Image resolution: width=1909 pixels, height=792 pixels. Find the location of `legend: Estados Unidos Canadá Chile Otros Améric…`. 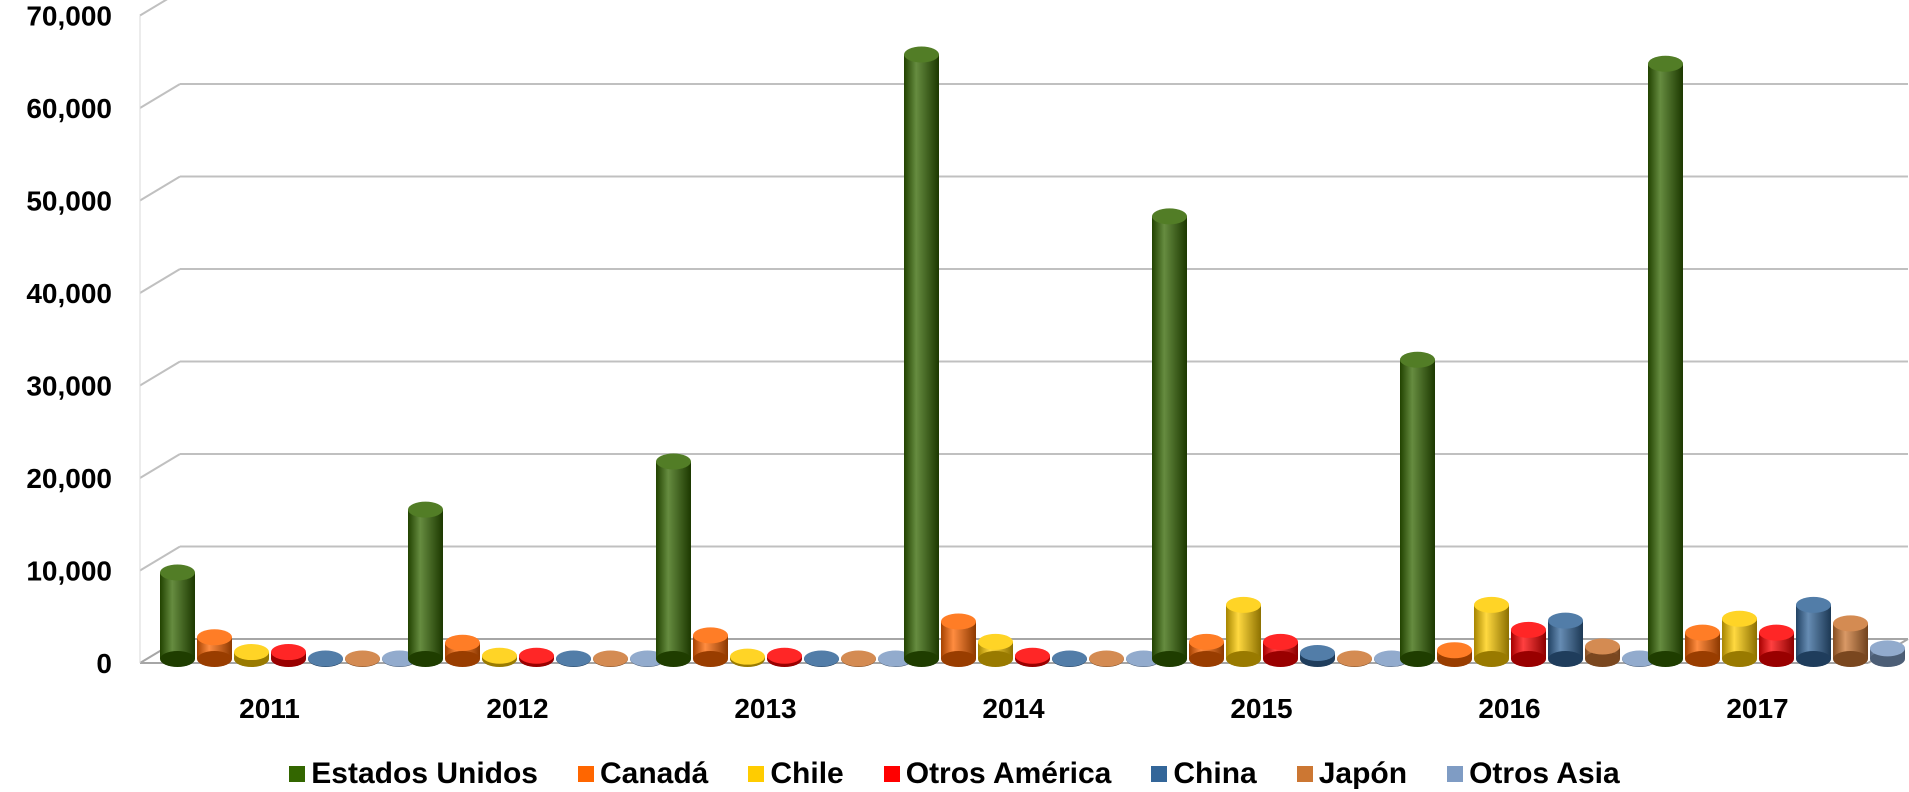

legend: Estados Unidos Canadá Chile Otros Améric… is located at coordinates (954, 773).